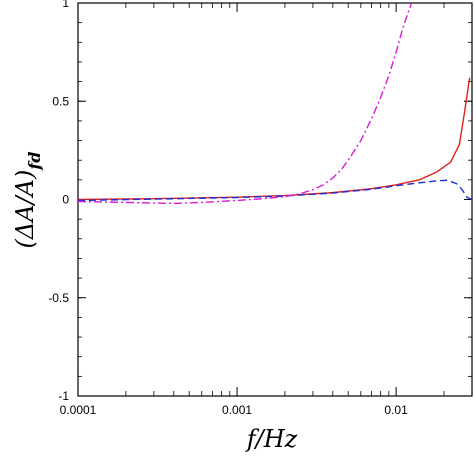 This screenshot has height=457, width=474. Describe the element at coordinates (78, 410) in the screenshot. I see `x-tick-label: 0.0001` at that location.